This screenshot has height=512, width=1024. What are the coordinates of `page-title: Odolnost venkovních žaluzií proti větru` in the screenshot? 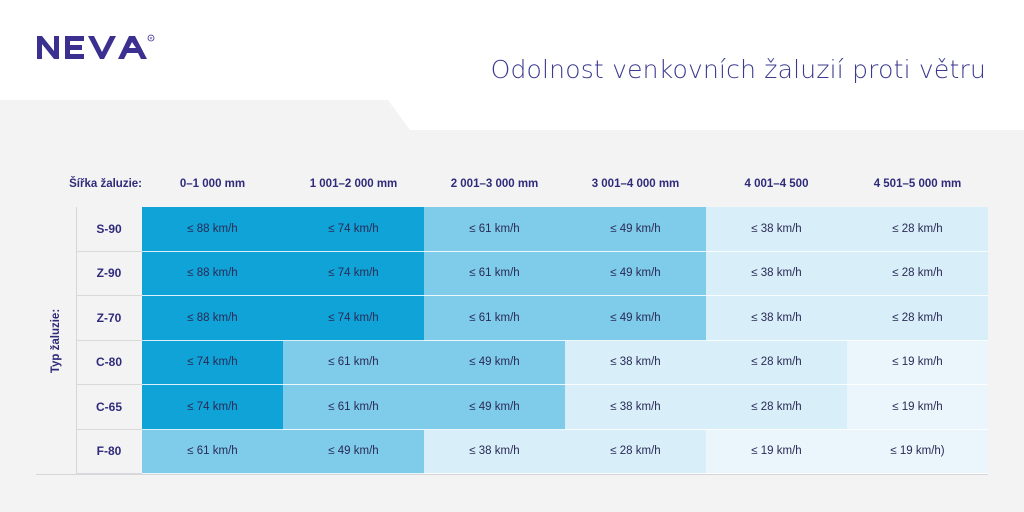 It's located at (738, 69).